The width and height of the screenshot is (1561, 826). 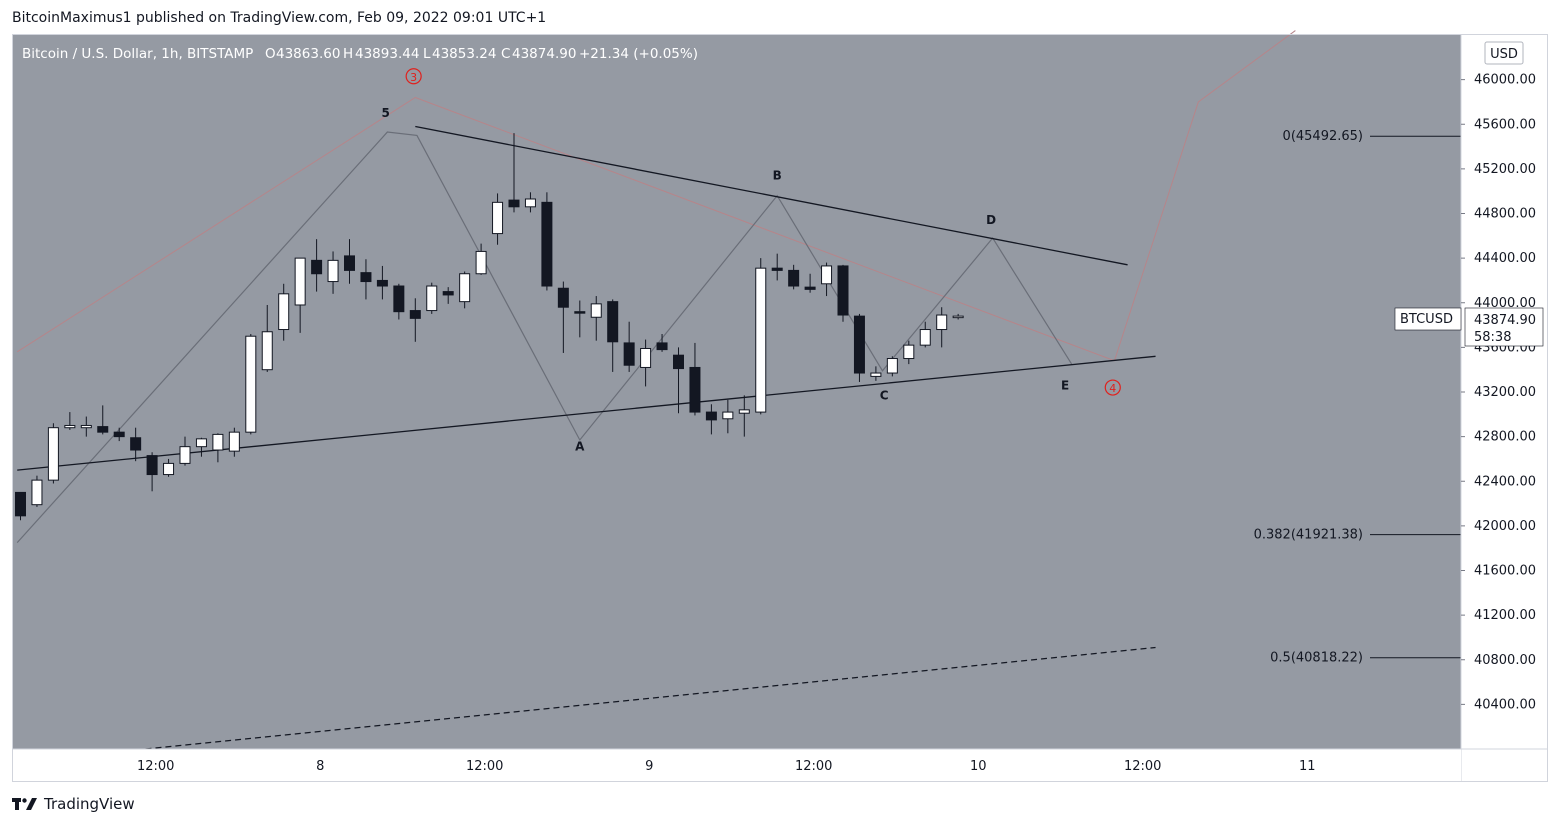 I want to click on bar-countdown: 58:38, so click(x=1492, y=337).